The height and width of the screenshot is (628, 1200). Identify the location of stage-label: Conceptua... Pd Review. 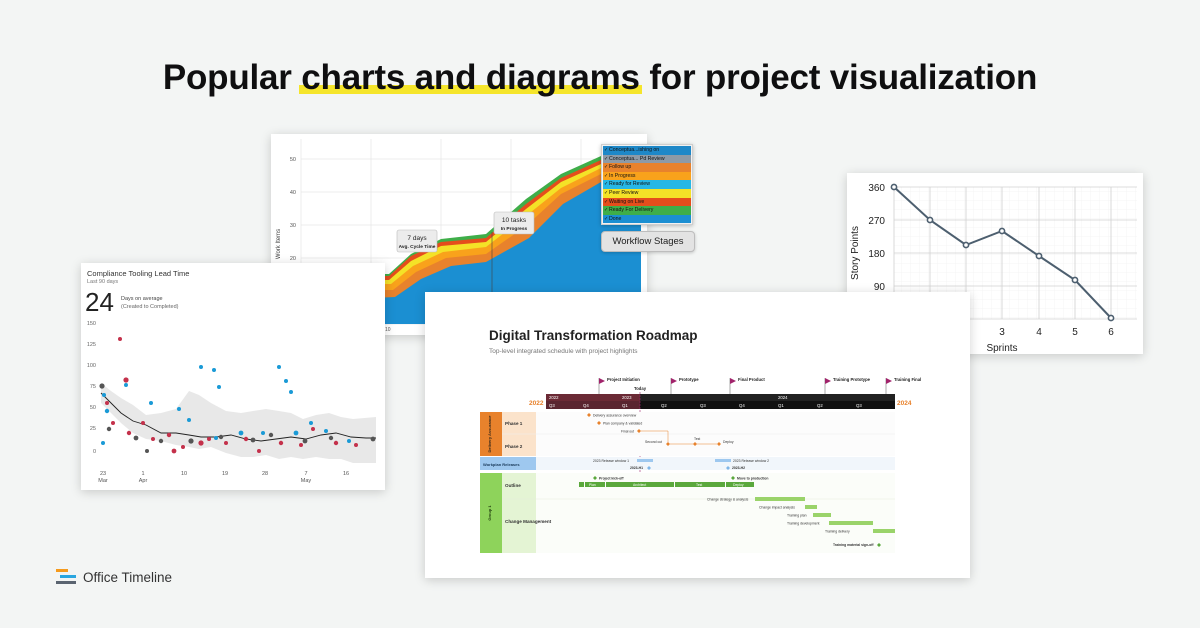
(637, 158).